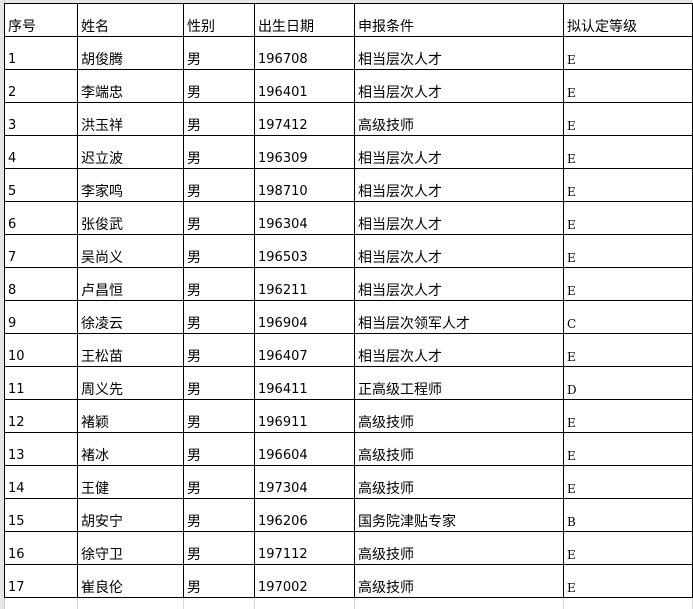 The width and height of the screenshot is (693, 609). What do you see at coordinates (41, 119) in the screenshot?
I see `cell-index: 3` at bounding box center [41, 119].